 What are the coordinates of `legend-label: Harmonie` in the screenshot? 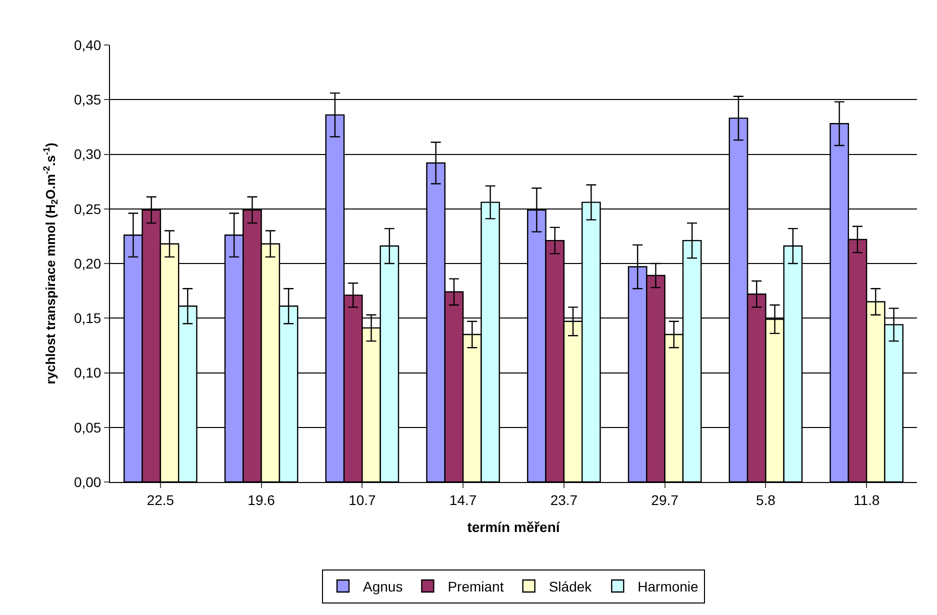 It's located at (668, 586).